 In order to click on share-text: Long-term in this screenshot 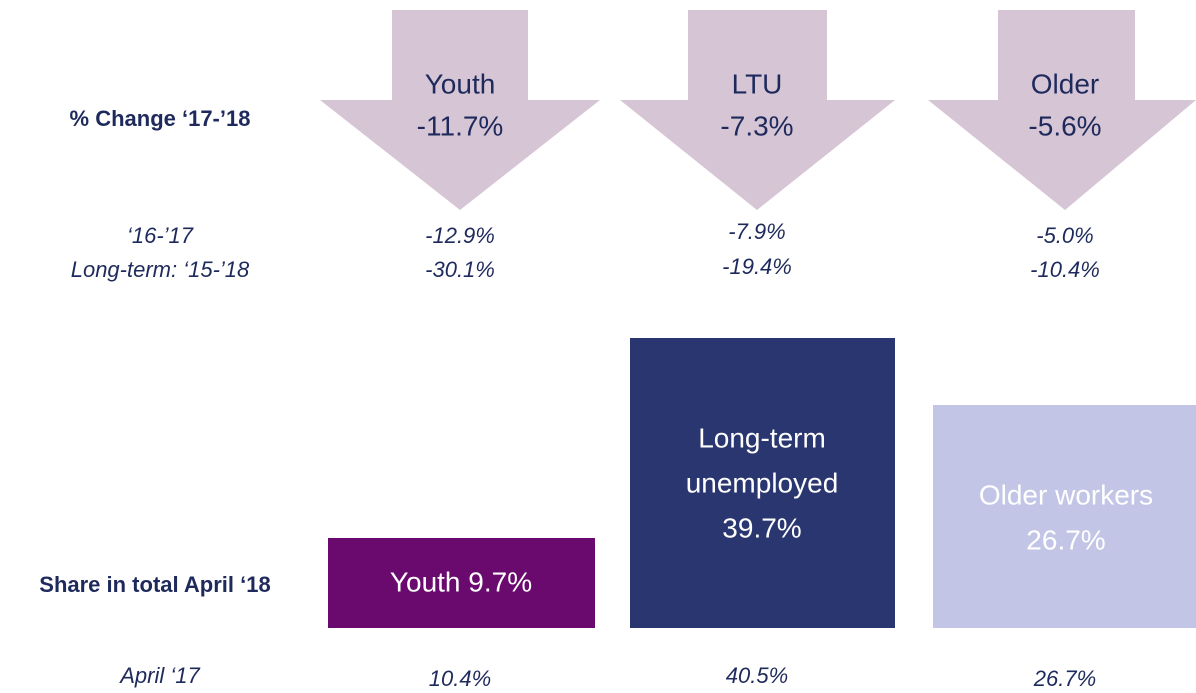, I will do `click(762, 437)`.